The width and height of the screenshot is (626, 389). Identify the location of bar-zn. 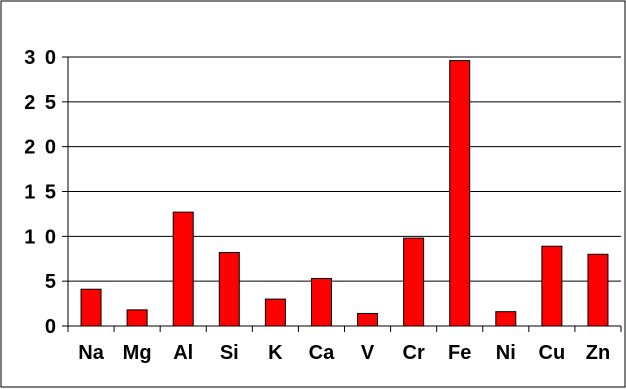
(598, 290).